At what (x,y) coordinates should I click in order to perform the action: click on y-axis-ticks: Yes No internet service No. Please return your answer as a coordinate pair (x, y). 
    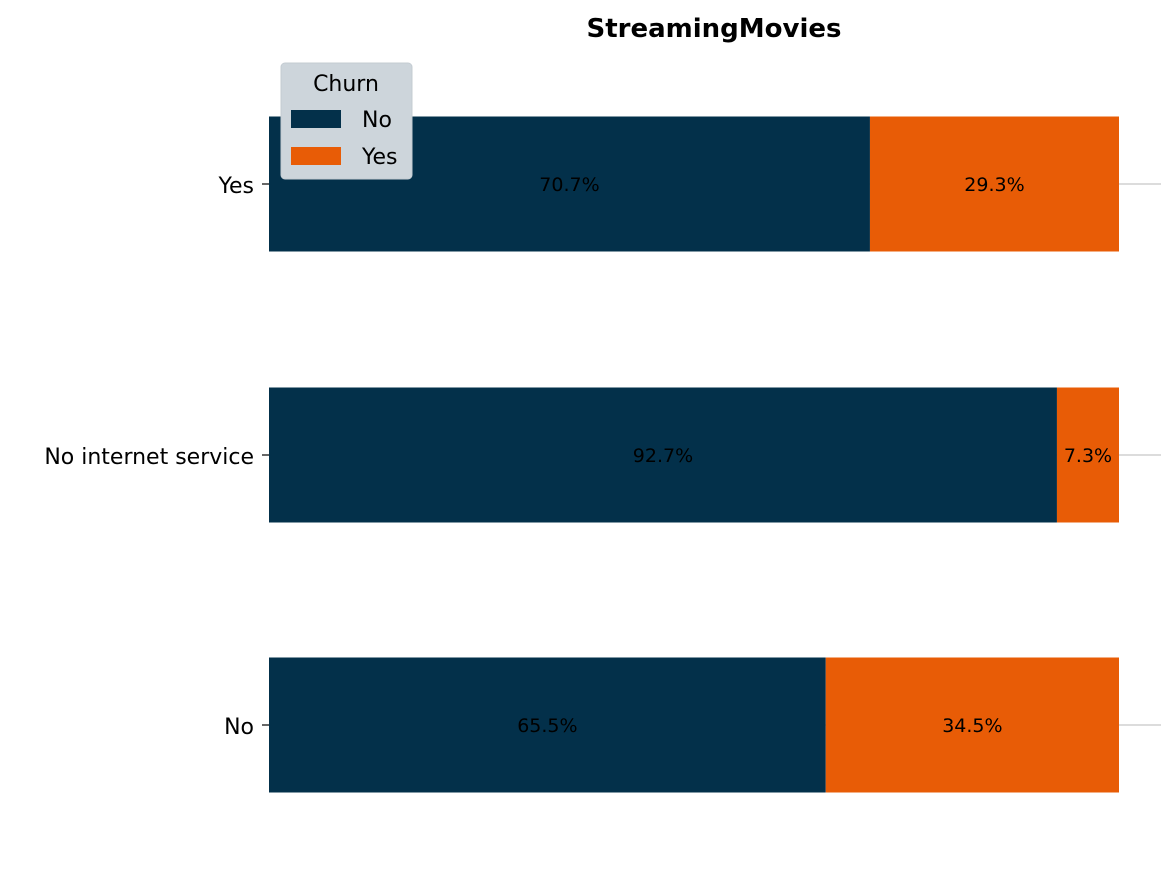
    Looking at the image, I should click on (156, 457).